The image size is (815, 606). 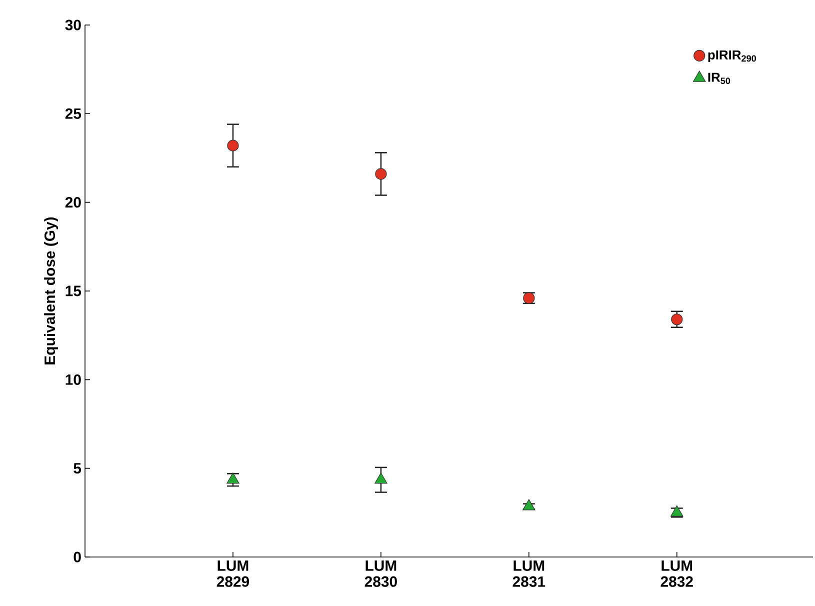 I want to click on y-tick-label: 5, so click(x=78, y=468).